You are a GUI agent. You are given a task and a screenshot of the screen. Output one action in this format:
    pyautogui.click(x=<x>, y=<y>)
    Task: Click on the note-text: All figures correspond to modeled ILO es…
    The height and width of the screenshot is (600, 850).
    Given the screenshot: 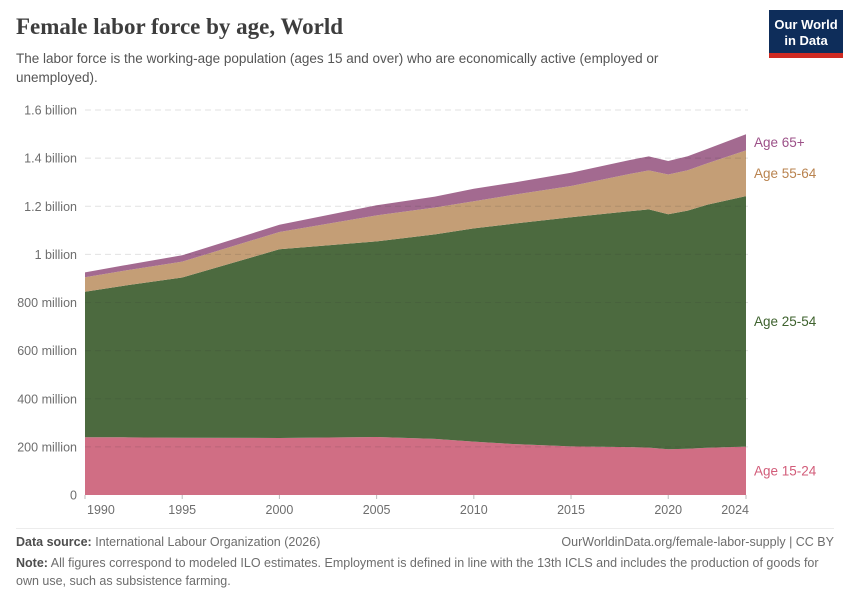 What is the action you would take?
    pyautogui.click(x=417, y=572)
    